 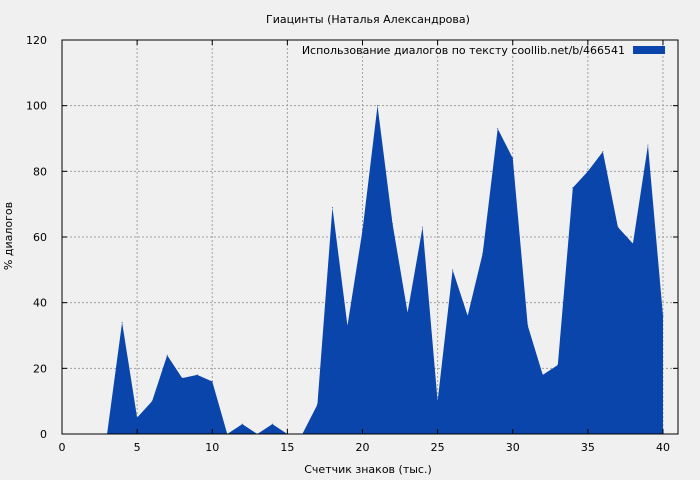 What do you see at coordinates (513, 447) in the screenshot?
I see `x-tick-label: 30` at bounding box center [513, 447].